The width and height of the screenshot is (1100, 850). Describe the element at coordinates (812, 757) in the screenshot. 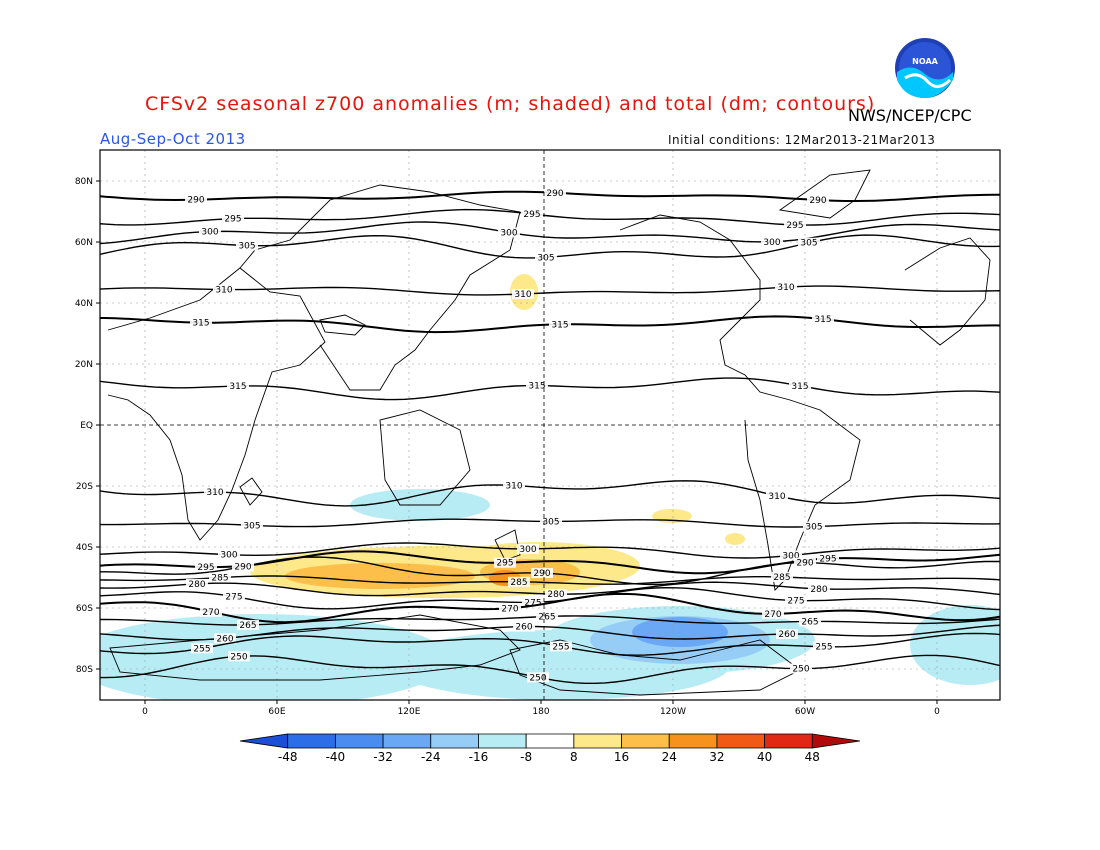

I see `colorbar-label: 48` at that location.